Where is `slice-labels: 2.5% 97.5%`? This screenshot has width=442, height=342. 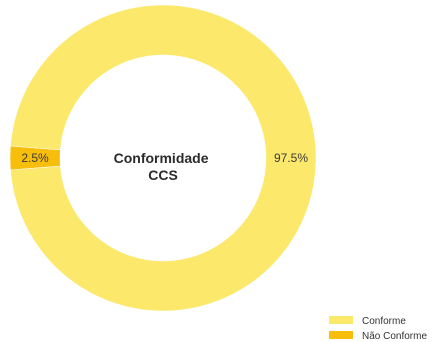 slice-labels: 2.5% 97.5% is located at coordinates (164, 158).